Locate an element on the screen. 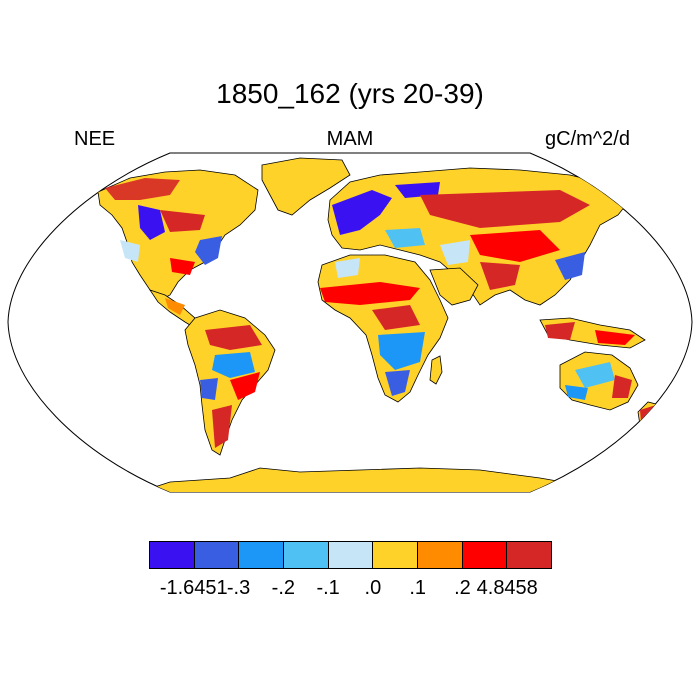 The width and height of the screenshot is (700, 700). units-label: gC/m^2/d is located at coordinates (587, 139).